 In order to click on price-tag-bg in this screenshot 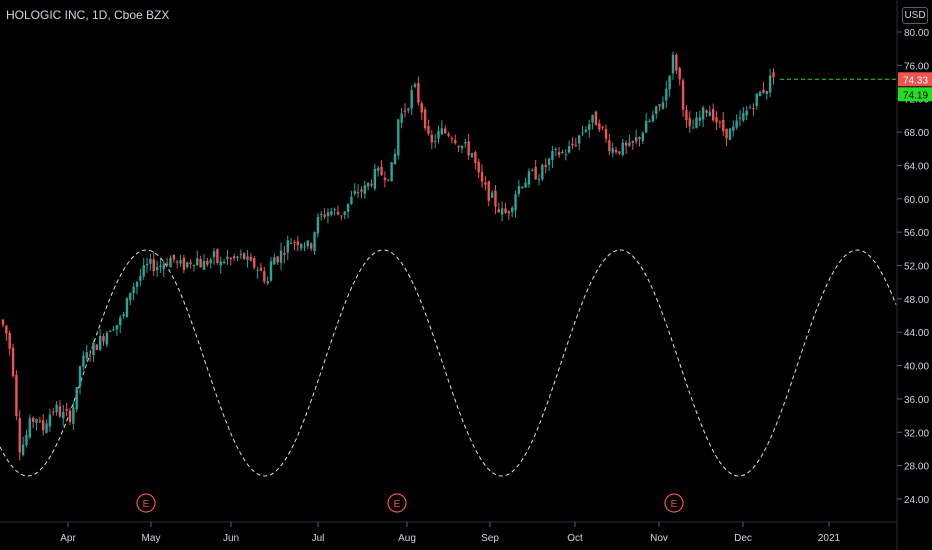, I will do `click(915, 94)`.